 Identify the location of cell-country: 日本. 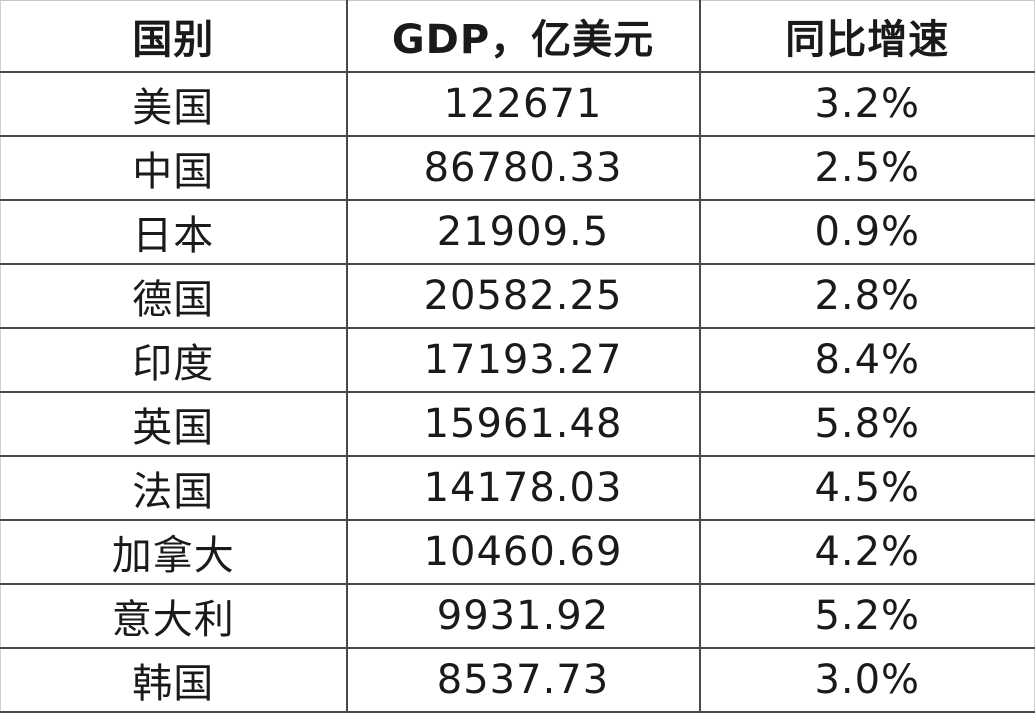
(174, 232).